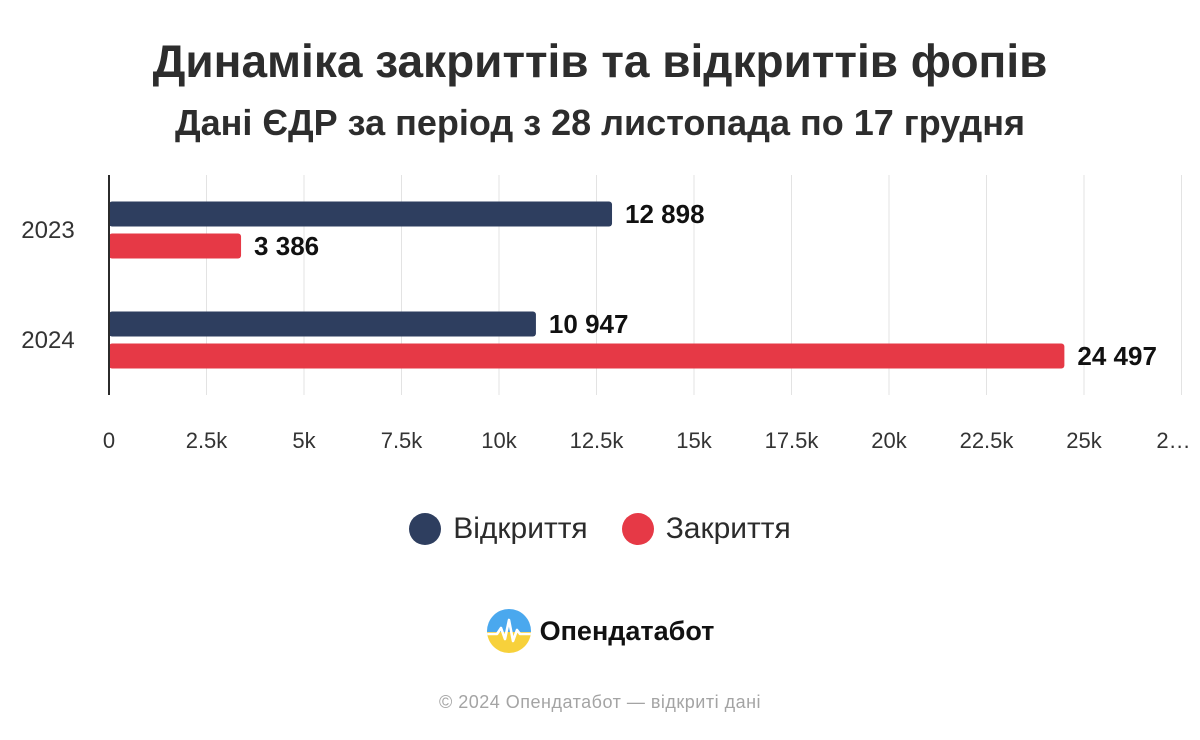 The height and width of the screenshot is (740, 1200). What do you see at coordinates (508, 631) in the screenshot?
I see `opendatabot-logo-icon` at bounding box center [508, 631].